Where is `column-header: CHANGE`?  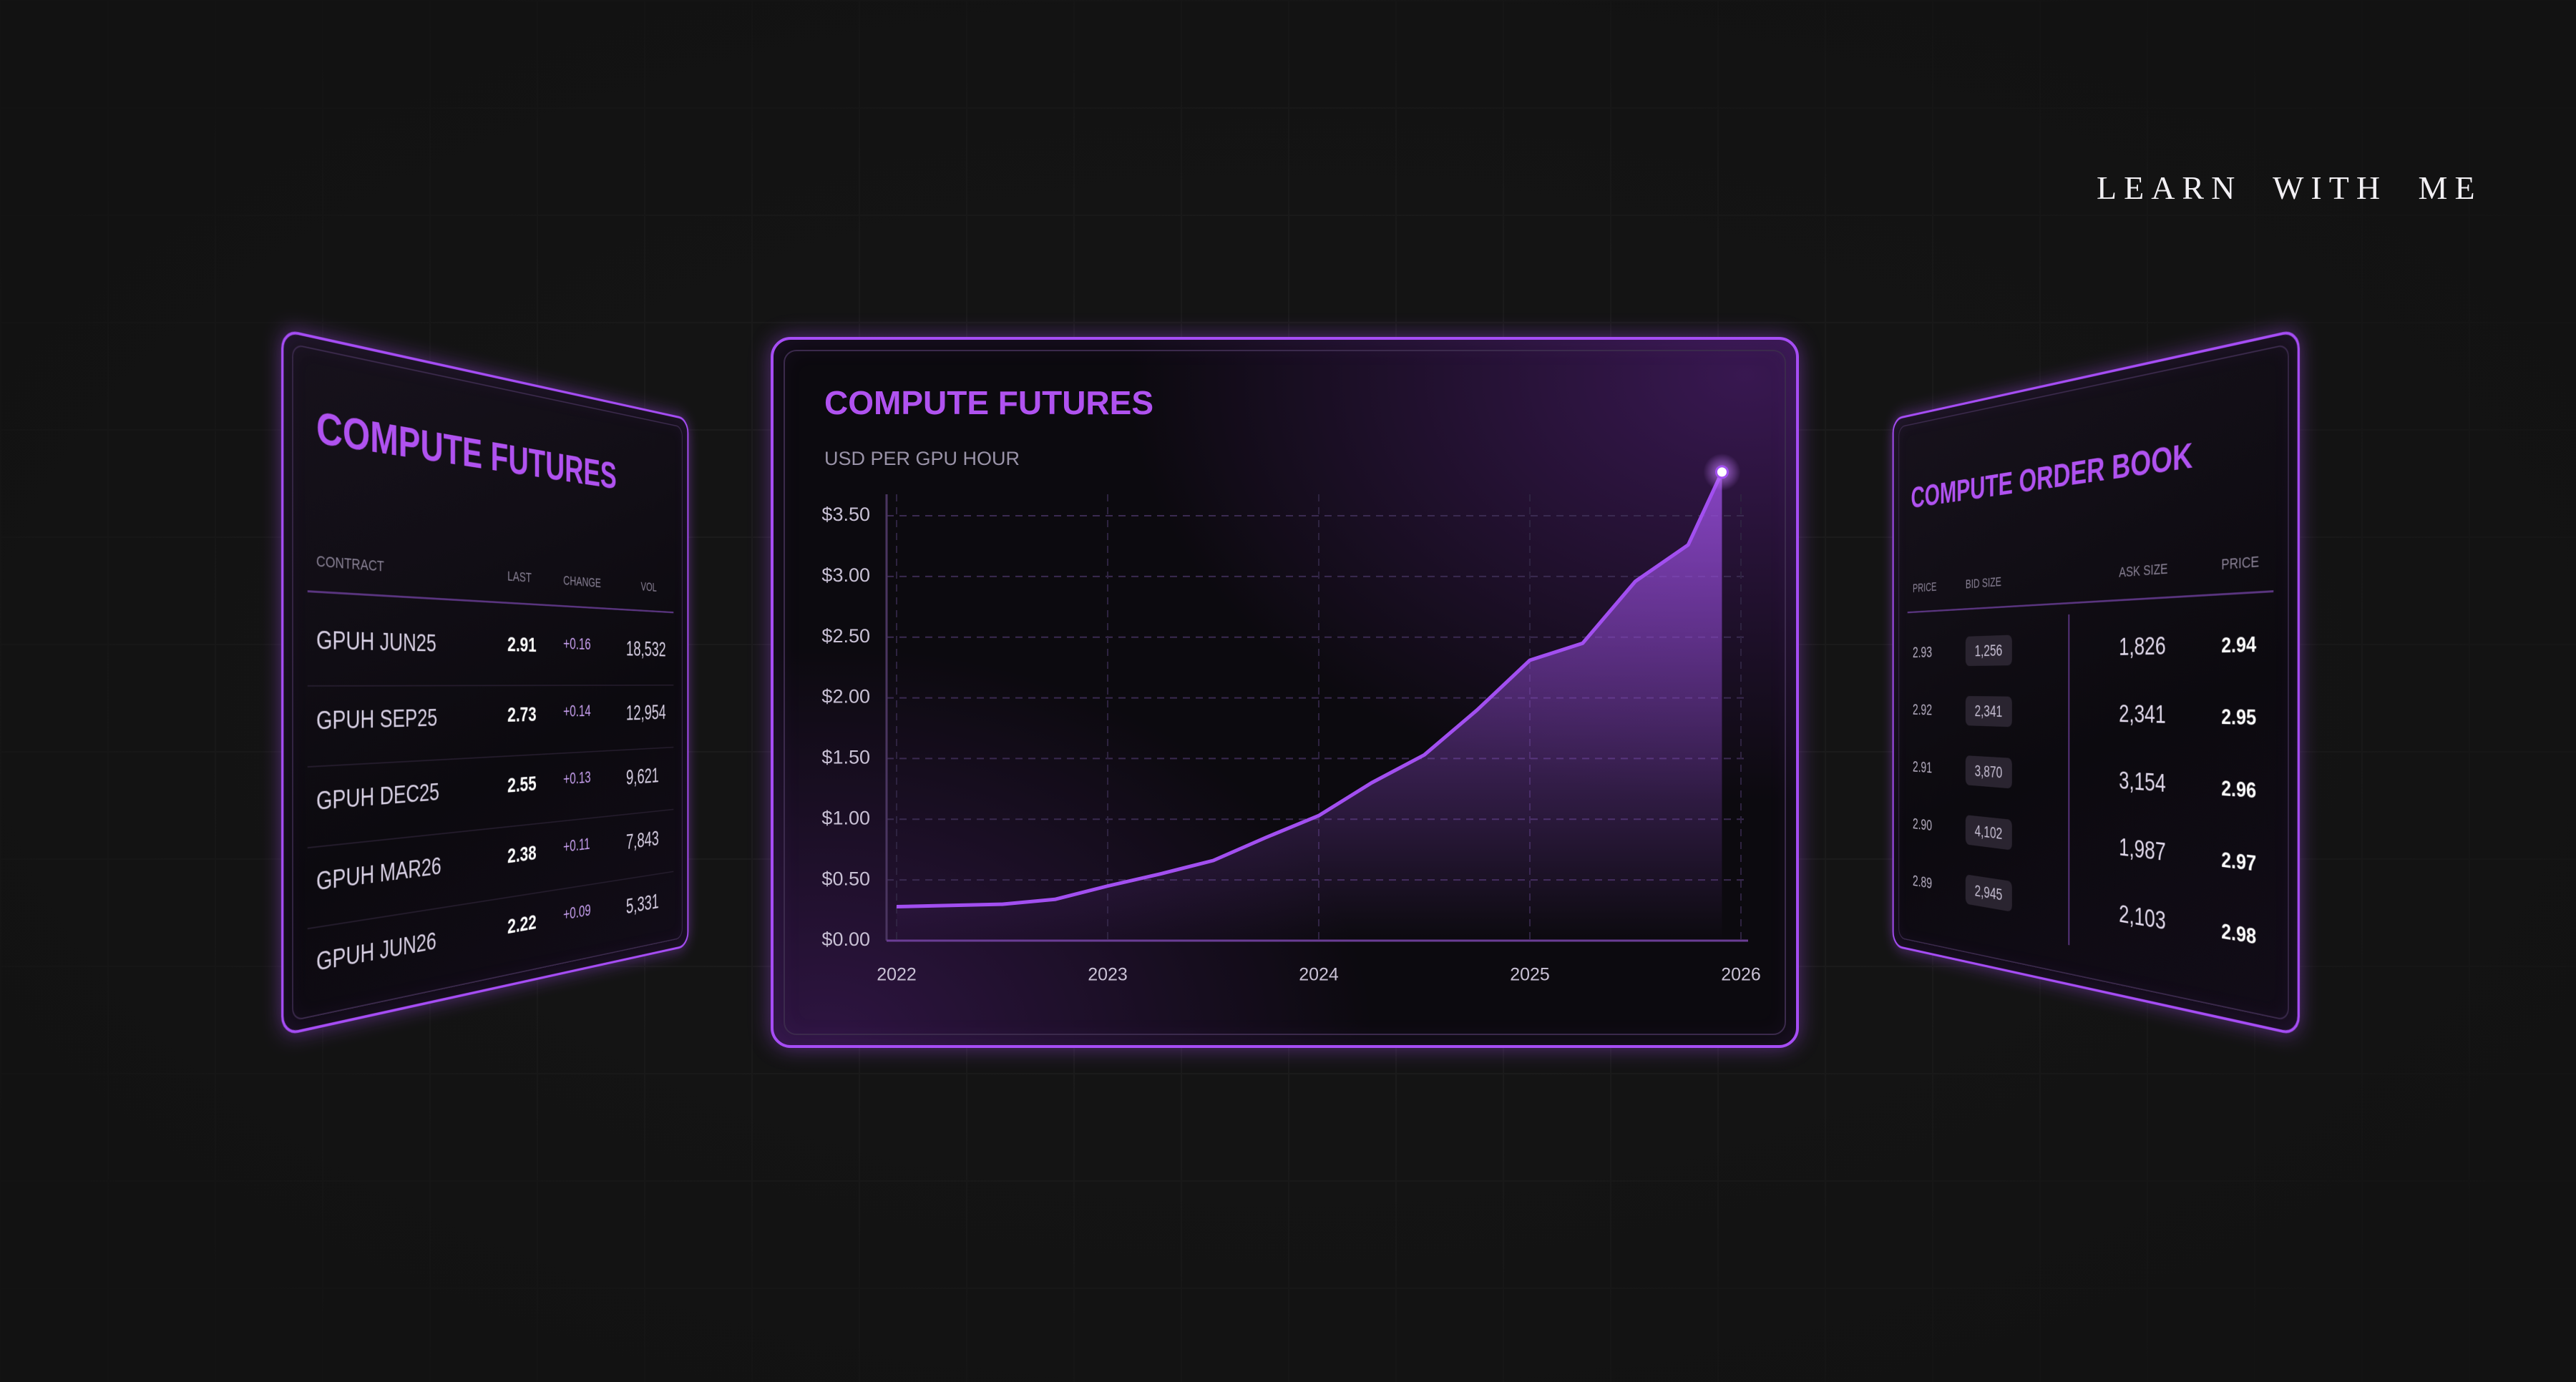 column-header: CHANGE is located at coordinates (582, 581).